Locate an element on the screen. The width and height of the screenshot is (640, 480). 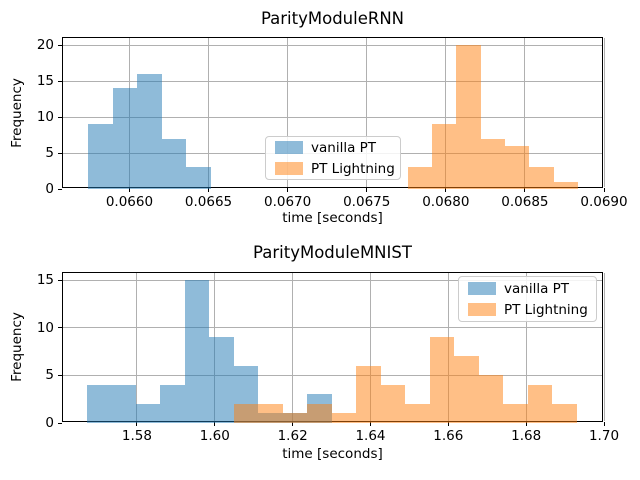
x-tick-label: 0.0670 is located at coordinates (288, 202).